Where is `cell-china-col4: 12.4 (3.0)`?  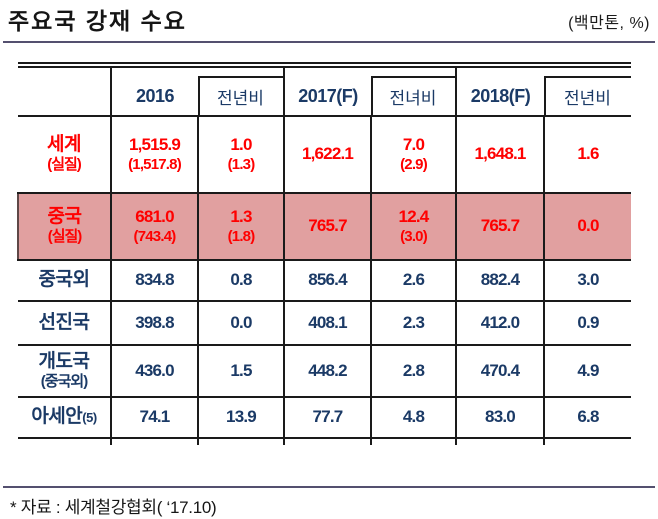 cell-china-col4: 12.4 (3.0) is located at coordinates (413, 227).